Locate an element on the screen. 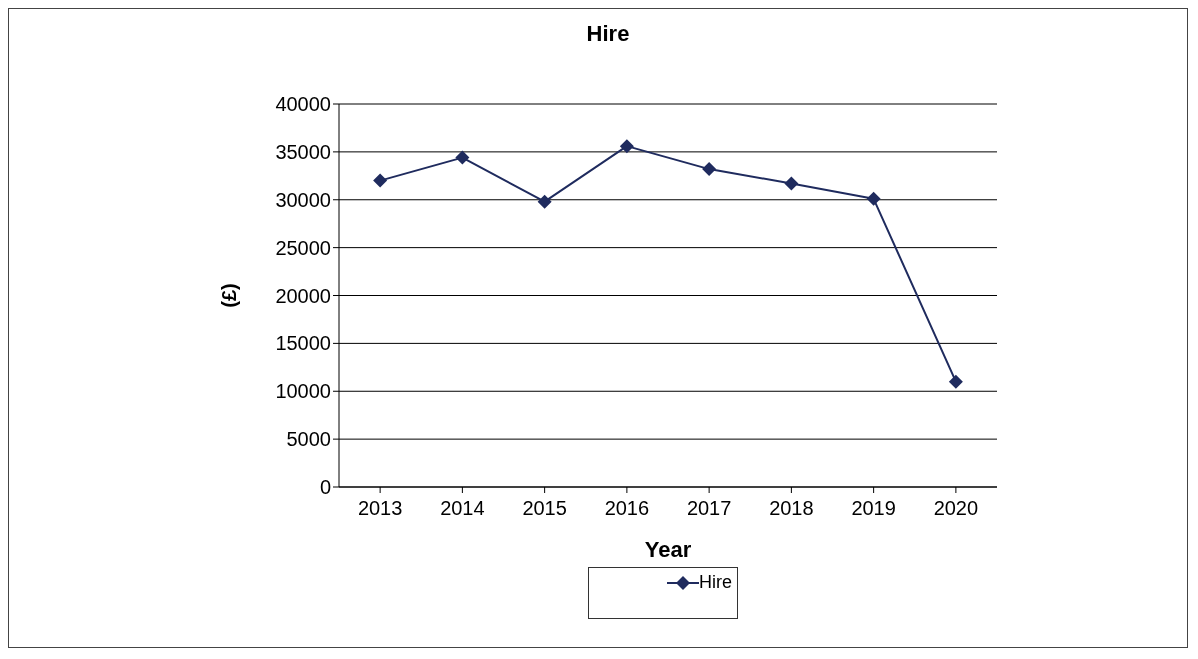  legend-label: Hire is located at coordinates (715, 582).